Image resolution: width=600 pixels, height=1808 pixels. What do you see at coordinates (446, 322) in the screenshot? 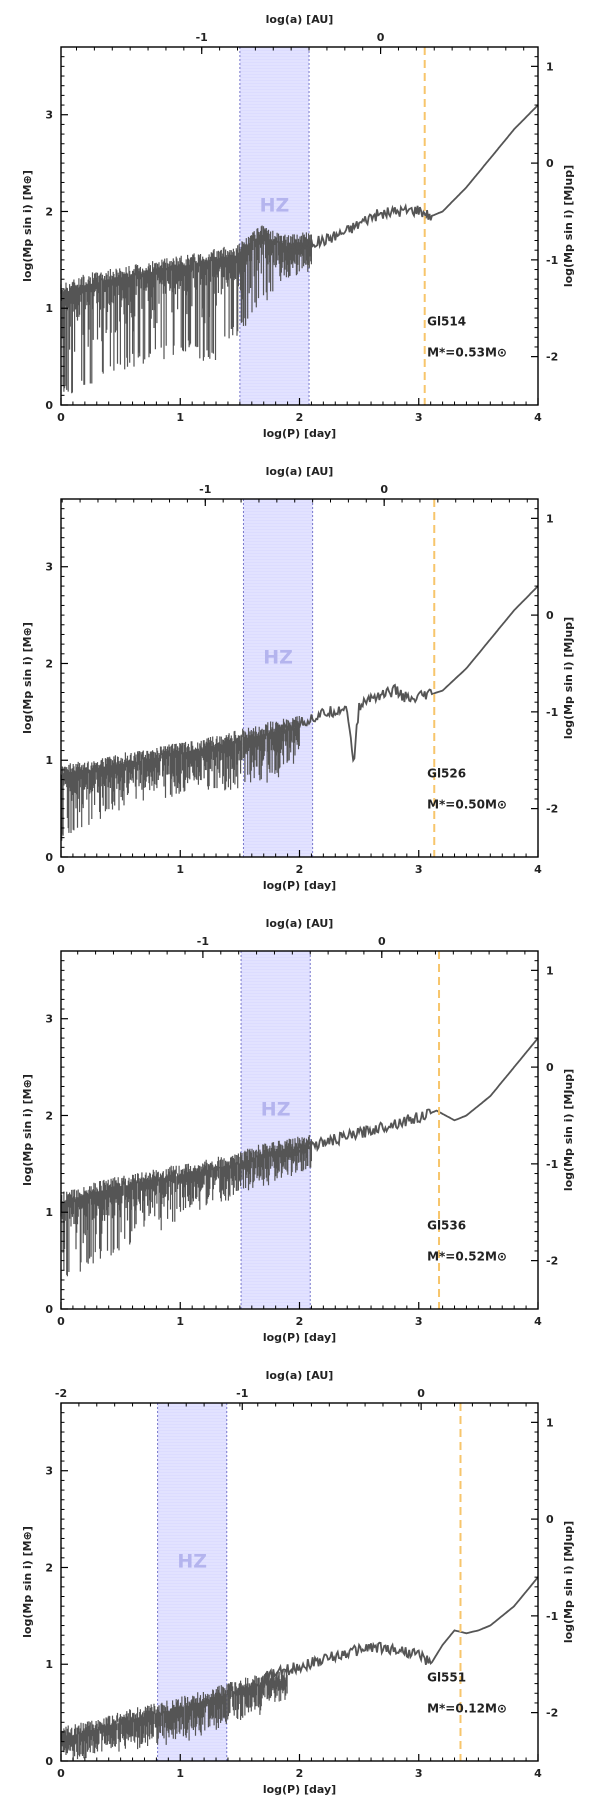
I see `star-name-label: Gl514` at bounding box center [446, 322].